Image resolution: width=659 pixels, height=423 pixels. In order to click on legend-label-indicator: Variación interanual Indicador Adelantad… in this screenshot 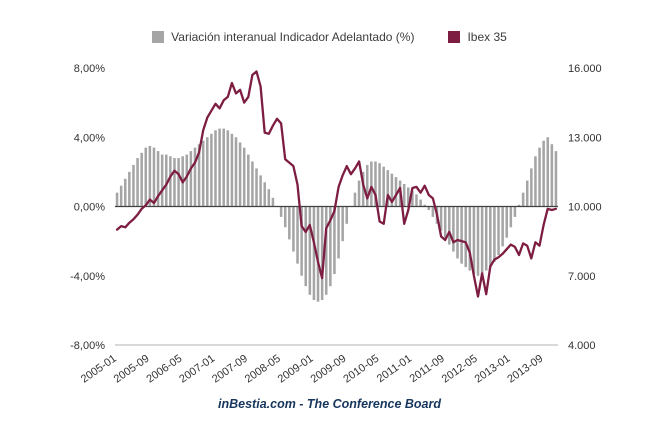, I will do `click(293, 37)`.